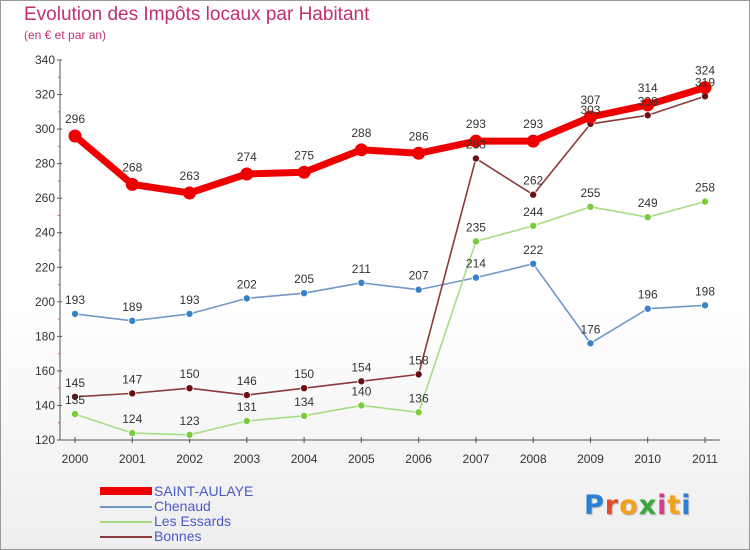 Image resolution: width=750 pixels, height=550 pixels. Describe the element at coordinates (65, 35) in the screenshot. I see `page-subtitle: (en € et par an)` at that location.